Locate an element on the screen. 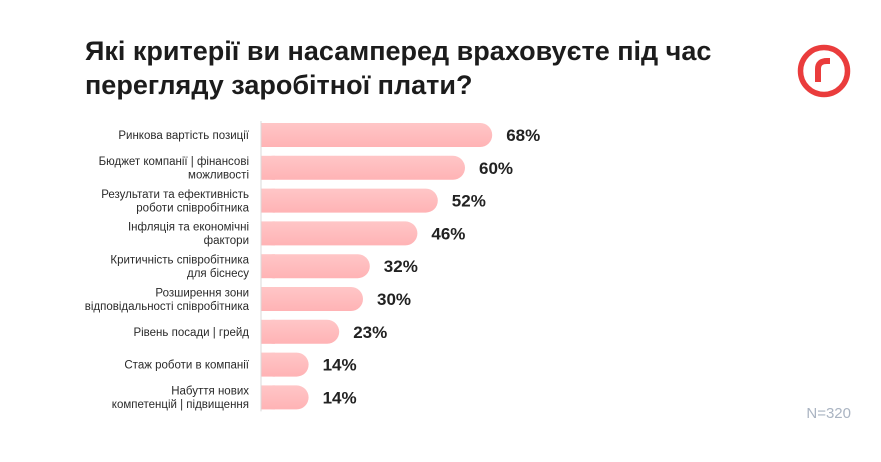  value-label: 52% is located at coordinates (469, 201).